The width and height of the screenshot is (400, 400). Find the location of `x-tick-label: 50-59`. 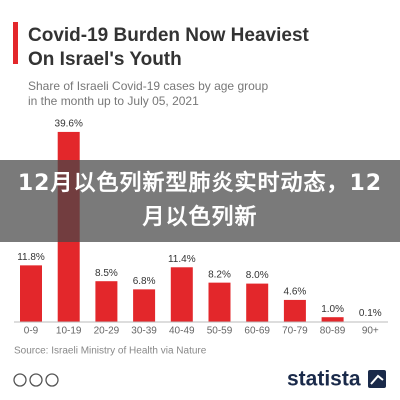

x-tick-label: 50-59 is located at coordinates (220, 331).